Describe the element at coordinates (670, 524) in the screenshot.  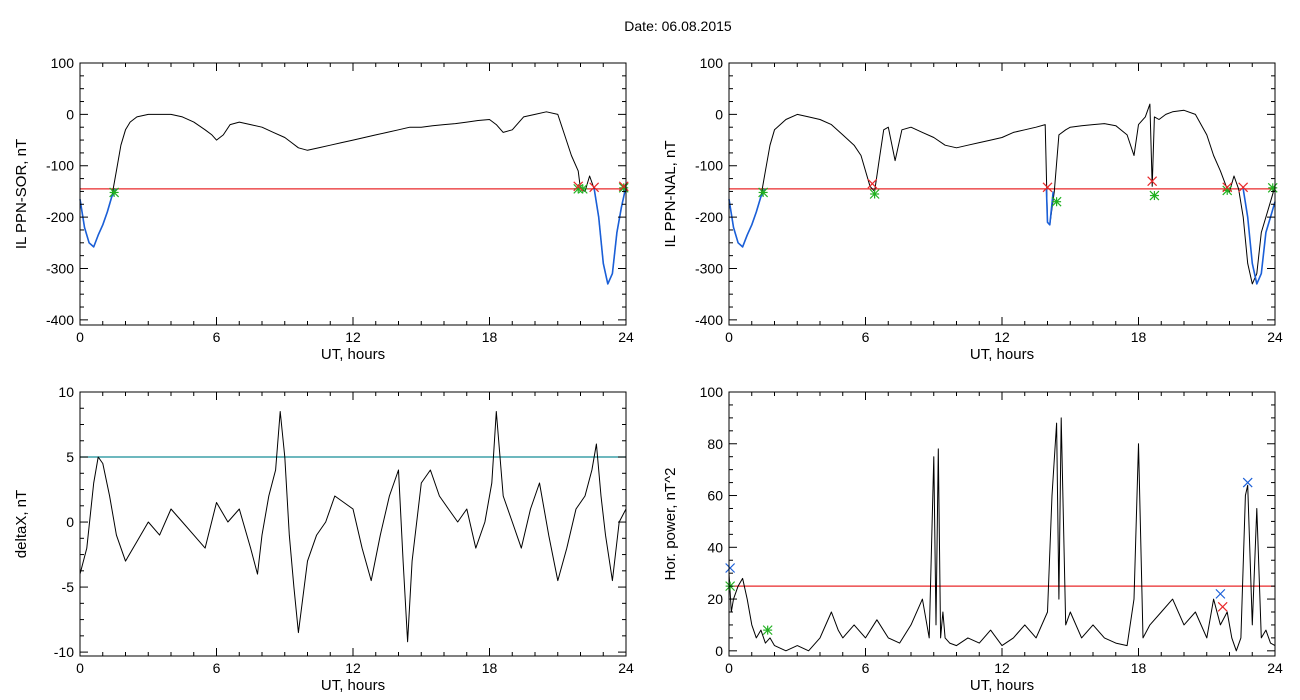
I see `y-axis-label: Hor. power, nT^2` at that location.